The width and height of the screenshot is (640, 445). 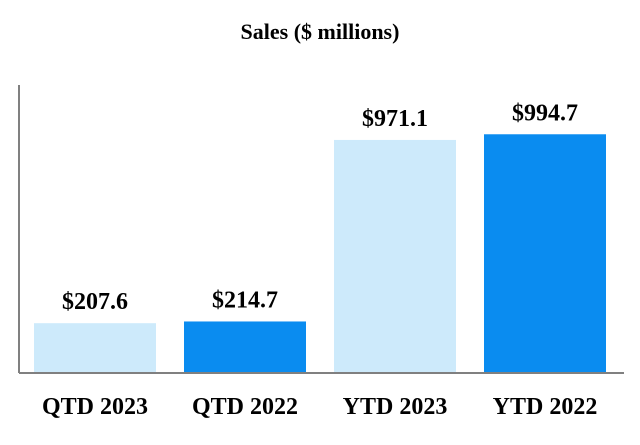 I want to click on x-tick-labels-layer: QTD 2023 QTD 2022 YTD 2023 YTD 2022, so click(x=319, y=407).